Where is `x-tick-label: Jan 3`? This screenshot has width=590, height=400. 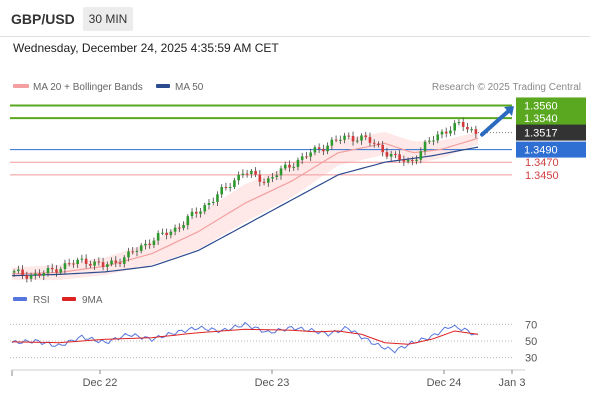
x-tick-label: Jan 3 is located at coordinates (512, 383).